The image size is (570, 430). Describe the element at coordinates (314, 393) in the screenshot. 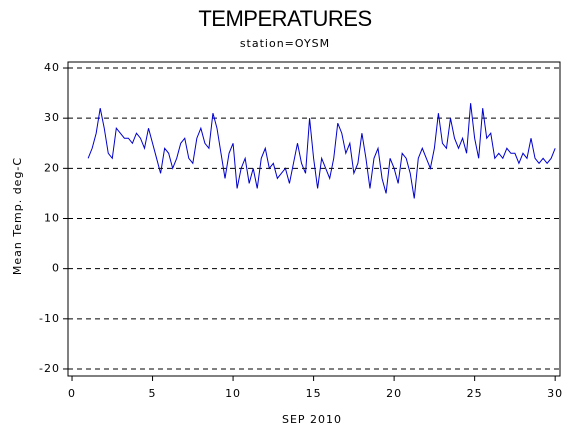

I see `x-tick-label: 15` at that location.